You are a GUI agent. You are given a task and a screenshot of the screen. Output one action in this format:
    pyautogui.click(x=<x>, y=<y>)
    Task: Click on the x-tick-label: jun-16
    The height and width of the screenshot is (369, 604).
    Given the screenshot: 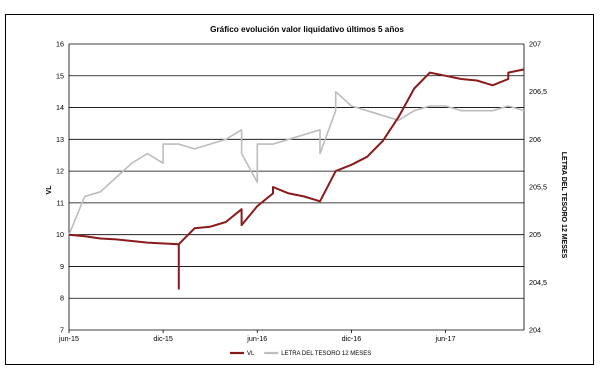 What is the action you would take?
    pyautogui.click(x=256, y=338)
    